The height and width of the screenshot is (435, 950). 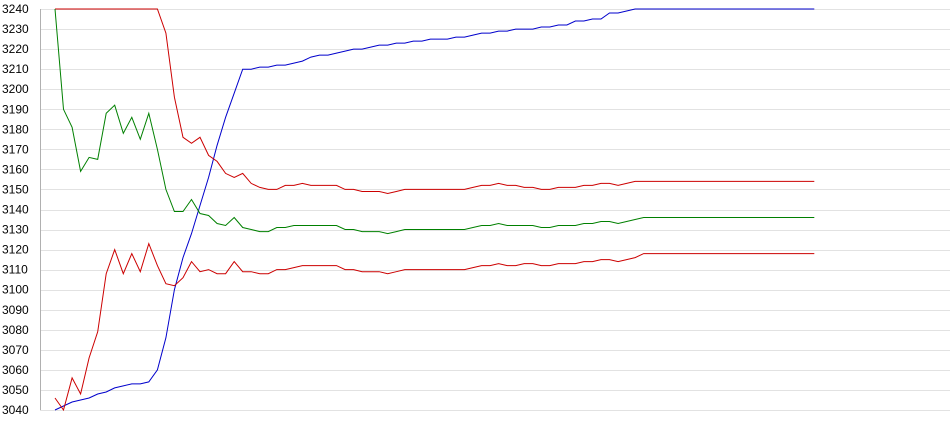 I want to click on y-tick-label: 3120, so click(x=15, y=250).